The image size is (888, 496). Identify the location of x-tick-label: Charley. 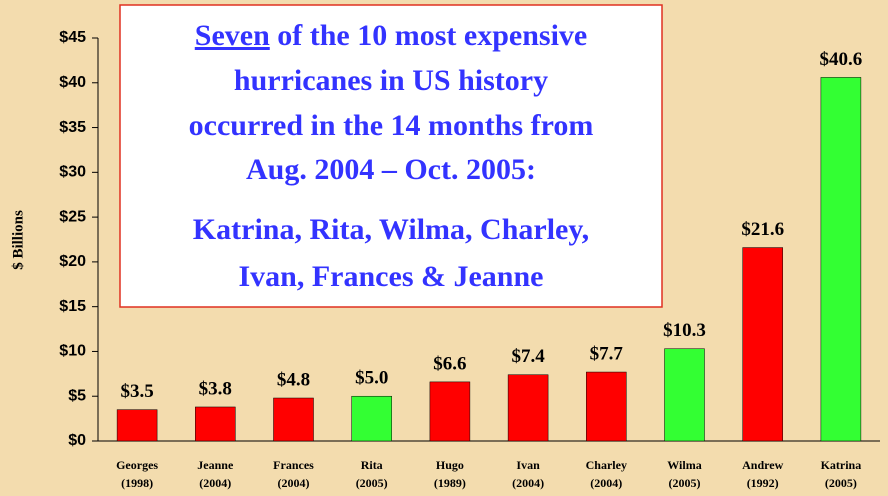
(606, 465).